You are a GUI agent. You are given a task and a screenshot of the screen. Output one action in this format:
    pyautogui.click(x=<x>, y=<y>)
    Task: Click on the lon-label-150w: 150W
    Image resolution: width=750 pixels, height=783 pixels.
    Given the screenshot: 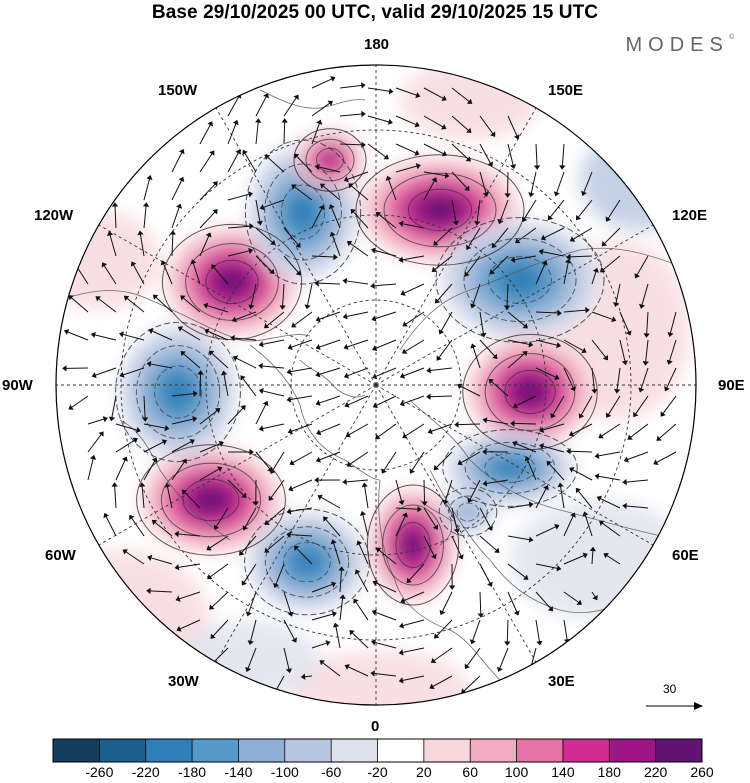 What is the action you would take?
    pyautogui.click(x=178, y=90)
    